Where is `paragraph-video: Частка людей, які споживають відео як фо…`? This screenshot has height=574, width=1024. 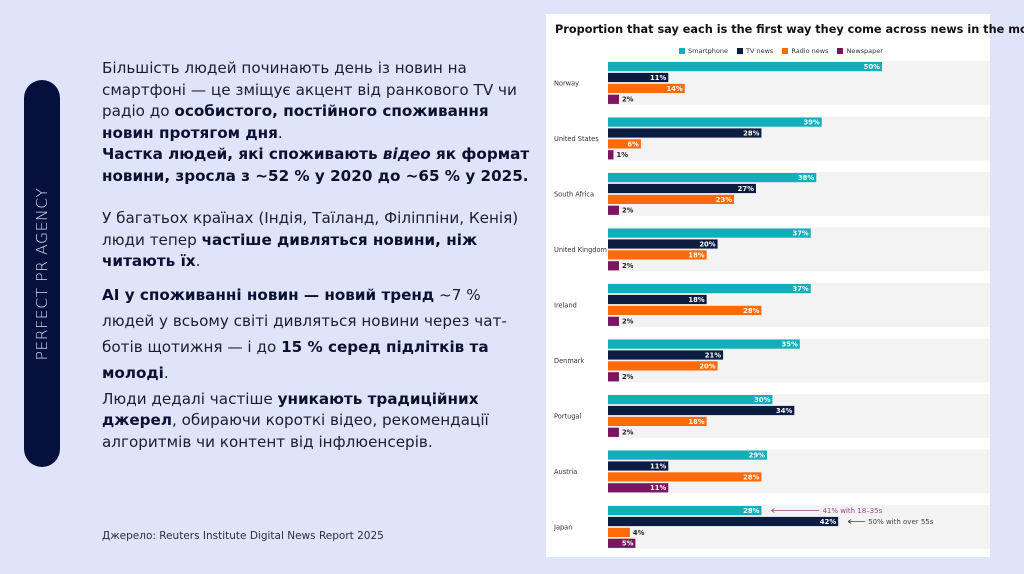 paragraph-video: Частка людей, які споживають відео як фо… is located at coordinates (316, 165).